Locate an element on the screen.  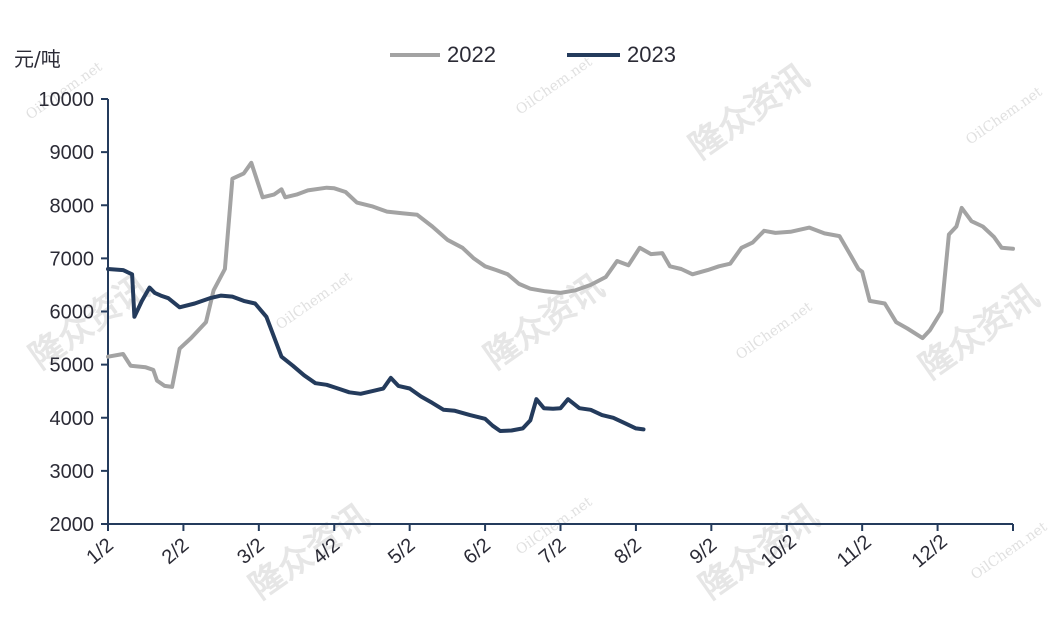
legend-item-2022: 2022 is located at coordinates (443, 54).